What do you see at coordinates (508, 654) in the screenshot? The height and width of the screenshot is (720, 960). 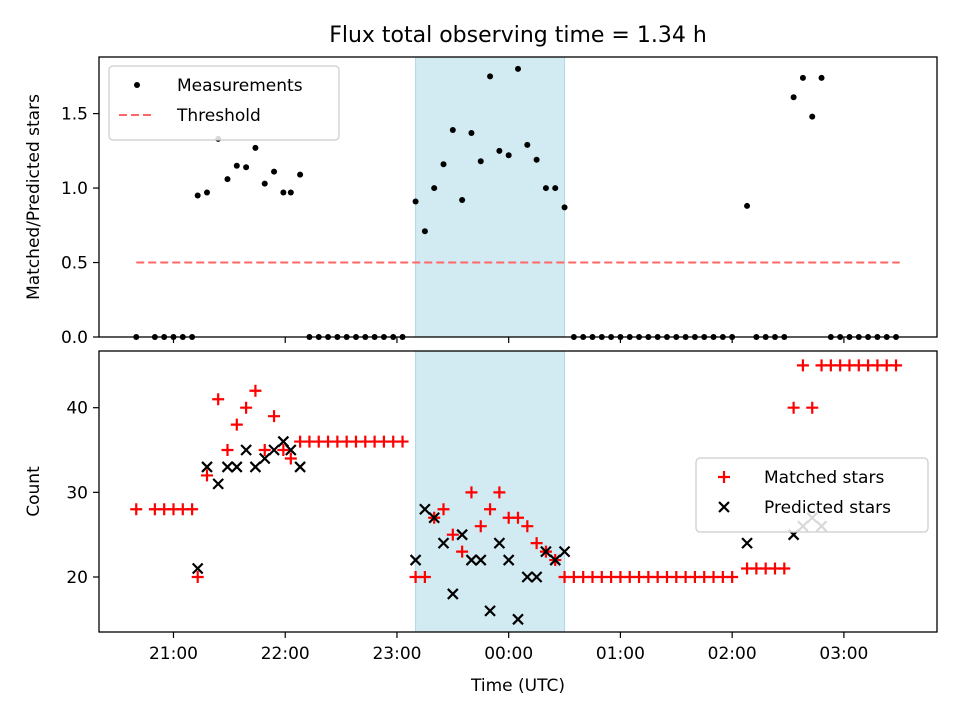 I see `x-tick-label: 00:00` at bounding box center [508, 654].